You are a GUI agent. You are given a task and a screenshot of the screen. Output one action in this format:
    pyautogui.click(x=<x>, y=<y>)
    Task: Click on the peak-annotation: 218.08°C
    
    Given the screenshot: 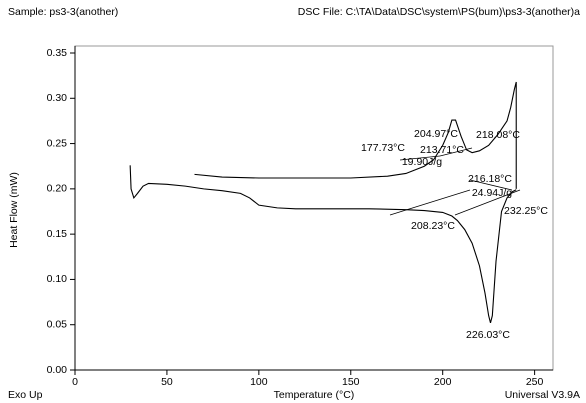 What is the action you would take?
    pyautogui.click(x=498, y=135)
    